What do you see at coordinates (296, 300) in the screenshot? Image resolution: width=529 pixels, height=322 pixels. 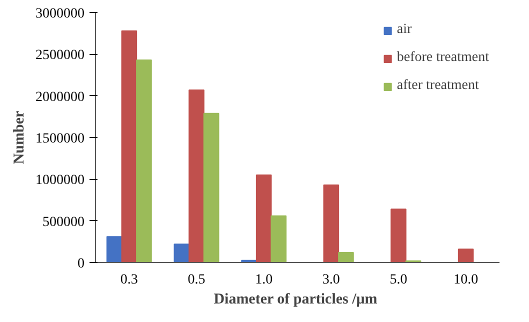 I see `x-axis-title: Diameter of particles /μm` at bounding box center [296, 300].